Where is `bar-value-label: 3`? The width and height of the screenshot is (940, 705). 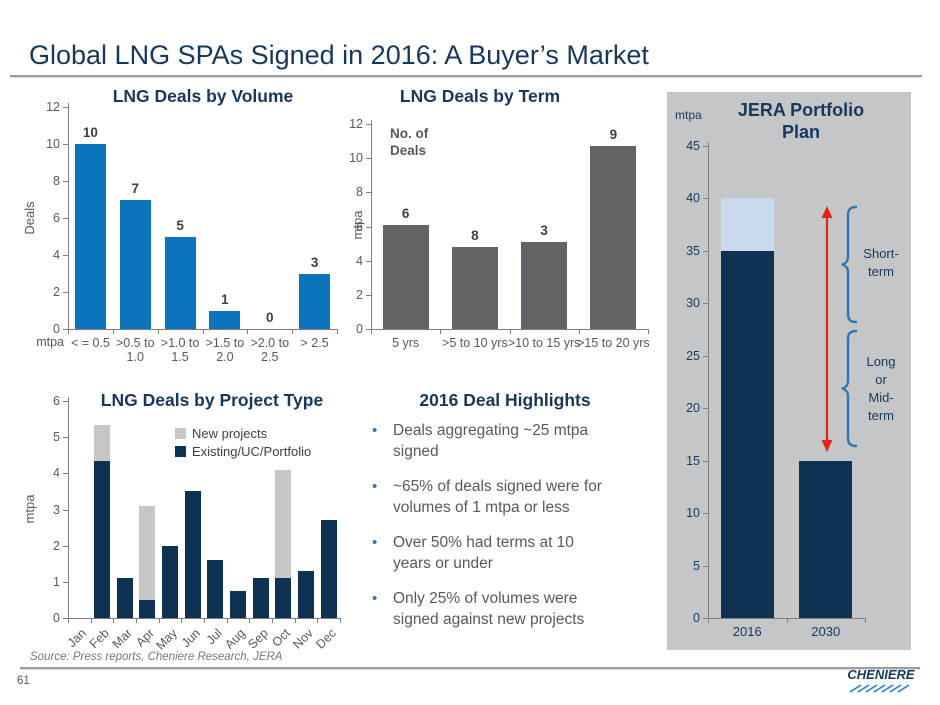 bar-value-label: 3 is located at coordinates (314, 262).